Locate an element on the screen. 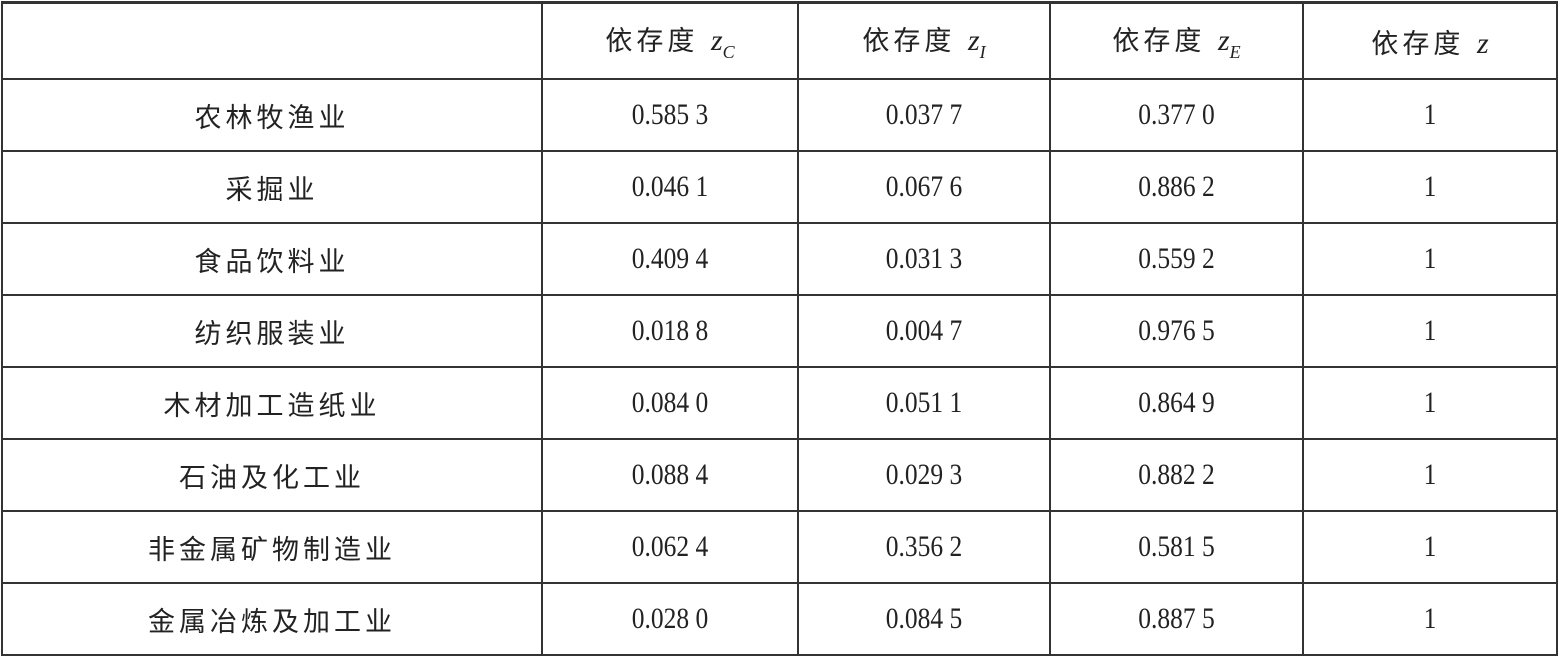 The height and width of the screenshot is (656, 1558). zc-cell: 0.018 8 is located at coordinates (670, 331).